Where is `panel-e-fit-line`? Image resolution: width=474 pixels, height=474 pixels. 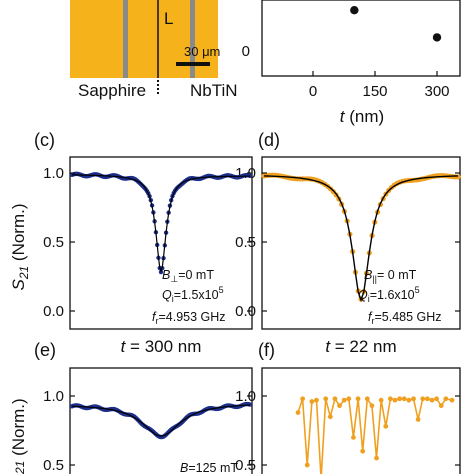
panel-e-fit-line is located at coordinates (161, 420).